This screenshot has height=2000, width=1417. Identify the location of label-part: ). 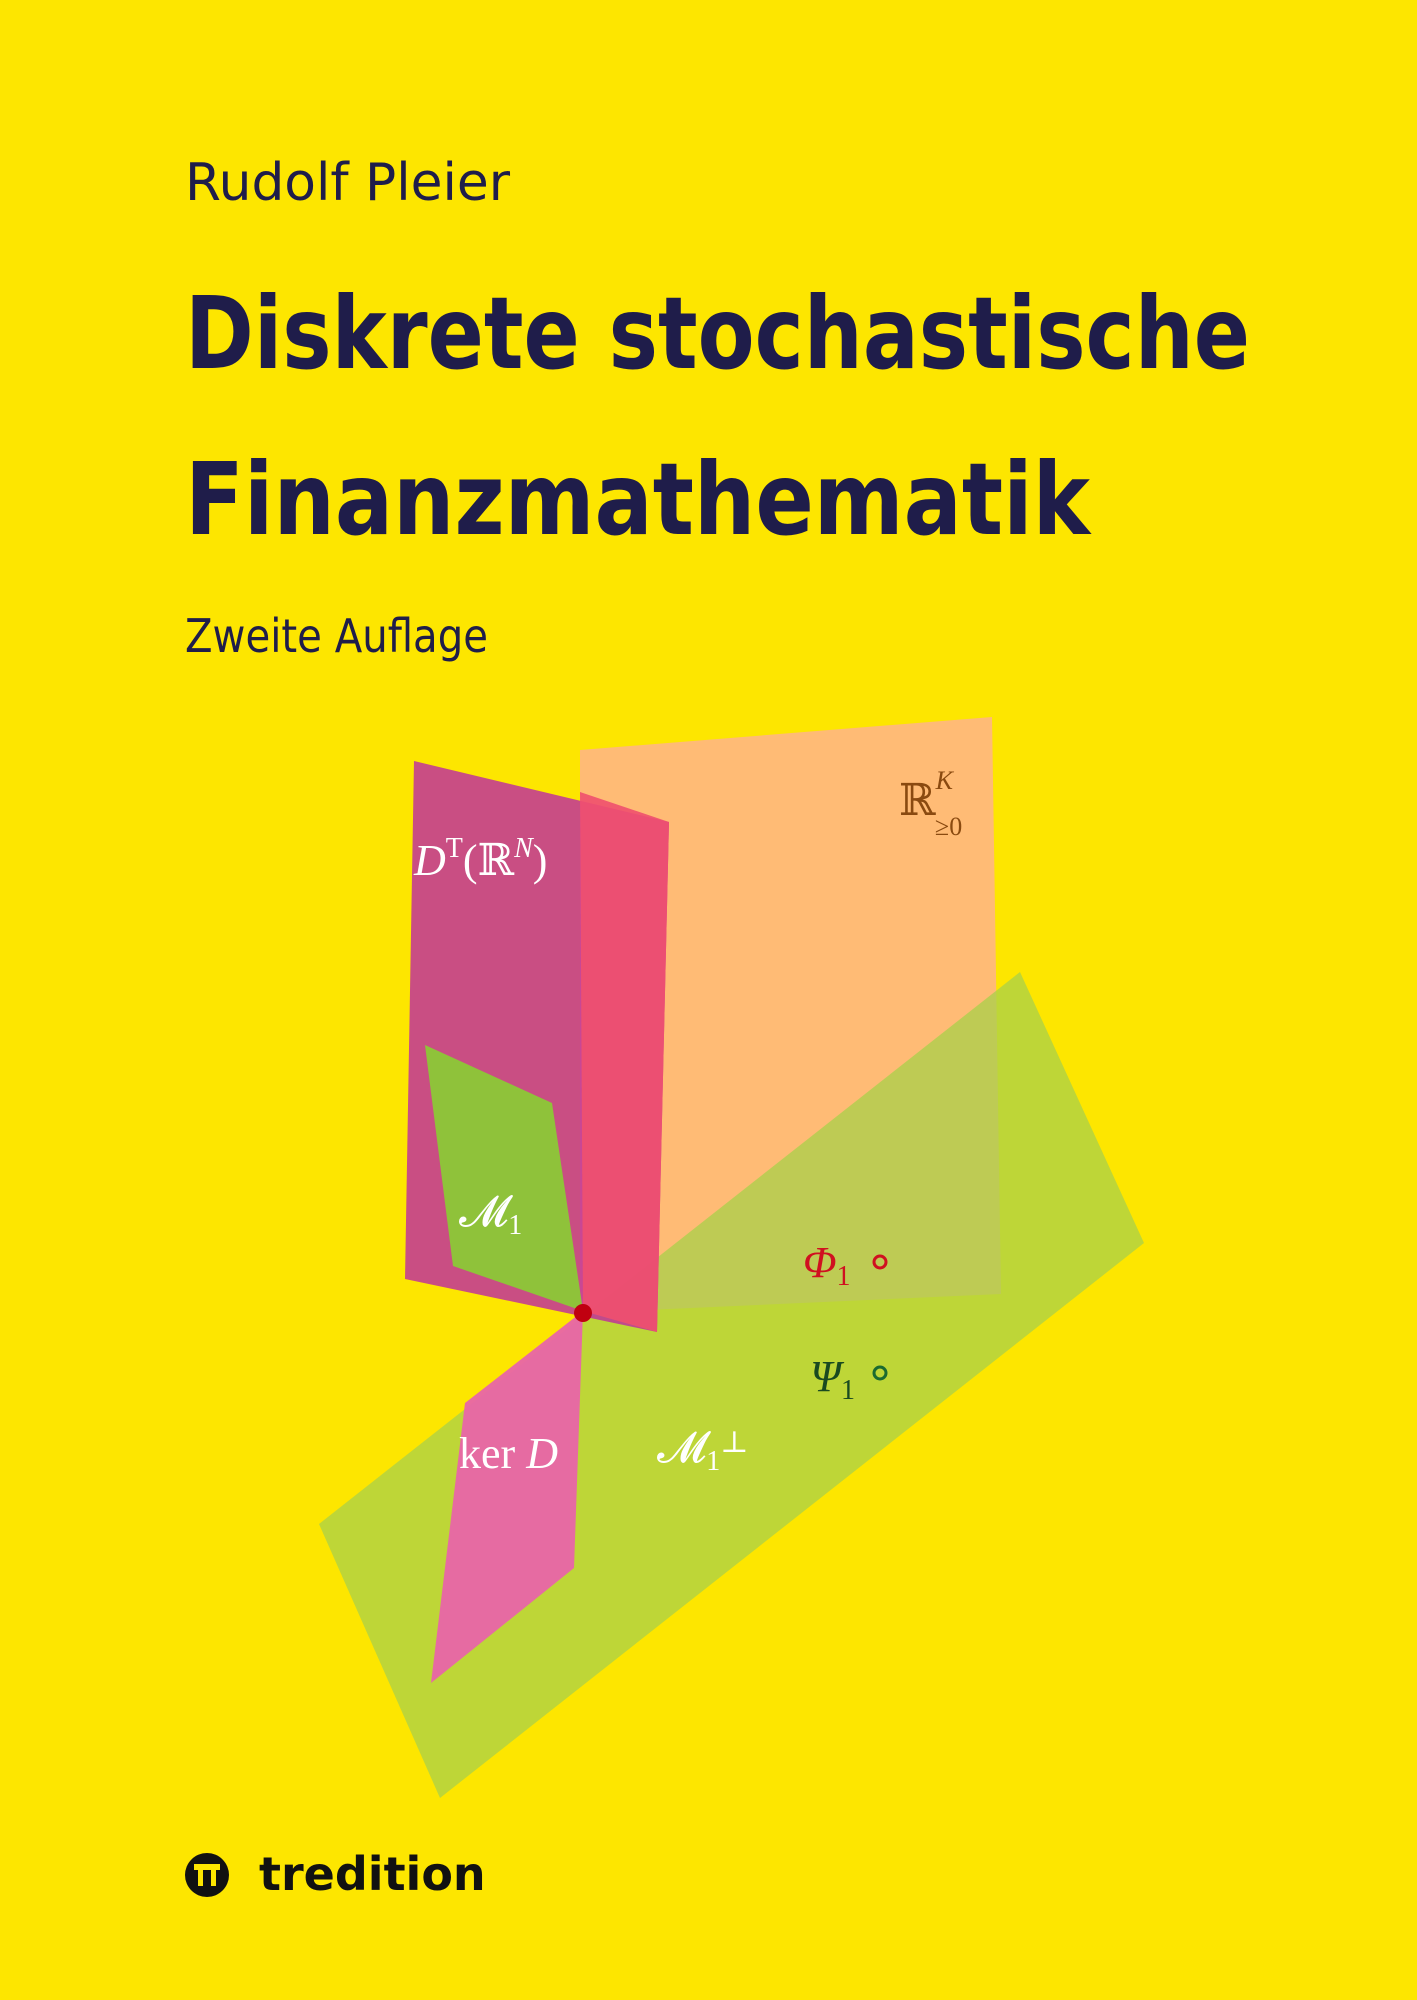
(540, 860).